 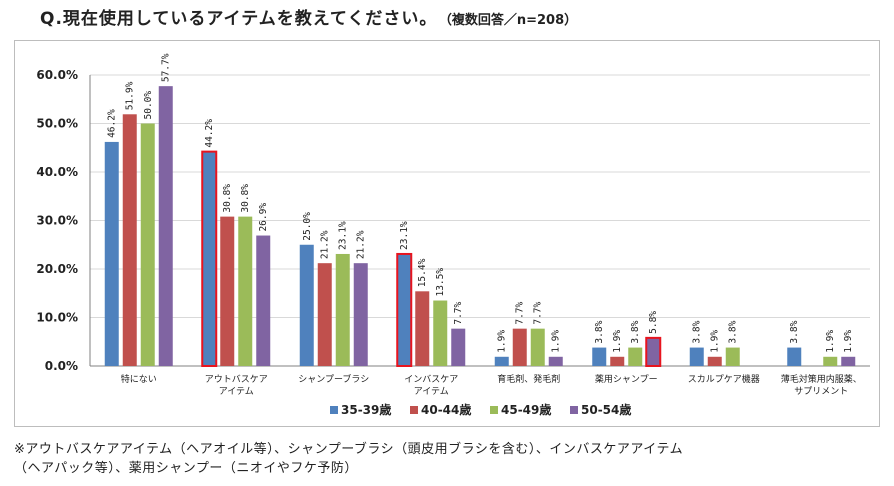 I want to click on legend-label: 50-54歳, so click(x=606, y=409).